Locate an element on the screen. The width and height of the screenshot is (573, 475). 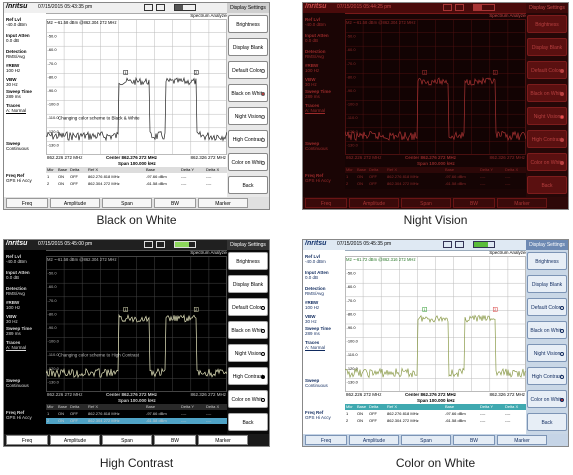
bottom-tabs: Freq Amplitude Span BW Marker is located at coordinates (435, 440).